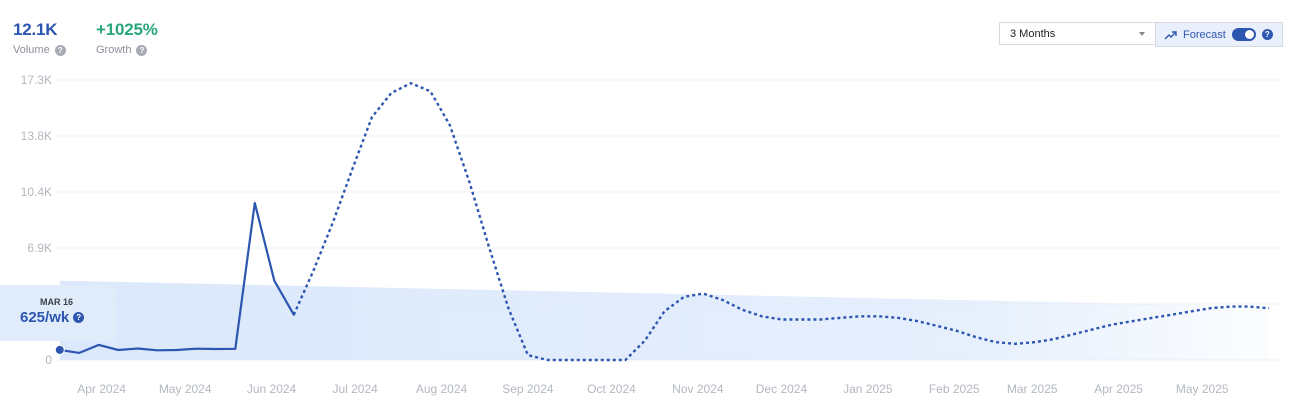  Describe the element at coordinates (127, 29) in the screenshot. I see `growth-value: +1025%` at that location.